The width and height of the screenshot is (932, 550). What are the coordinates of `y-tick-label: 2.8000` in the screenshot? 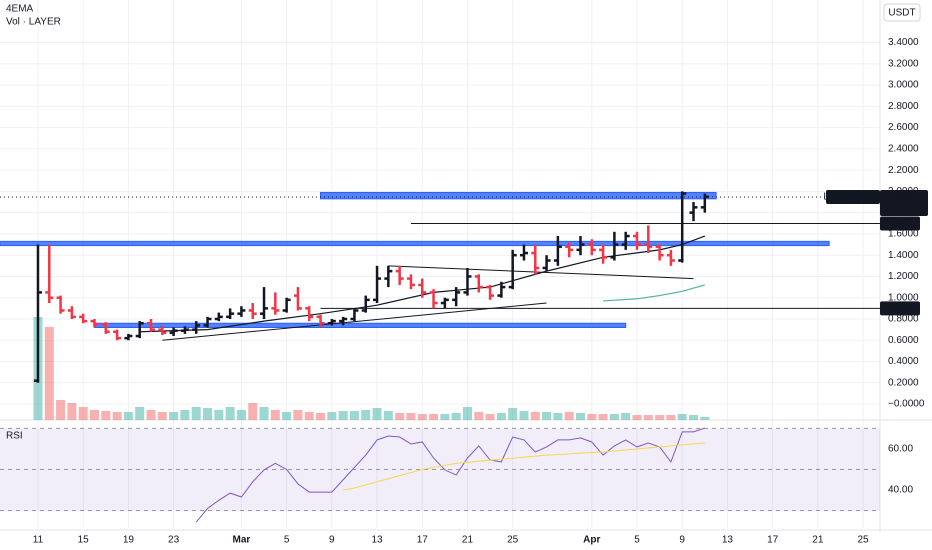 It's located at (903, 106).